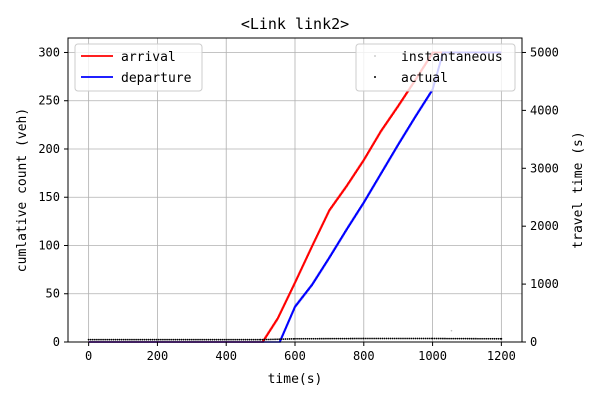 The height and width of the screenshot is (400, 600). What do you see at coordinates (424, 78) in the screenshot?
I see `legend-actual-label: actual` at bounding box center [424, 78].